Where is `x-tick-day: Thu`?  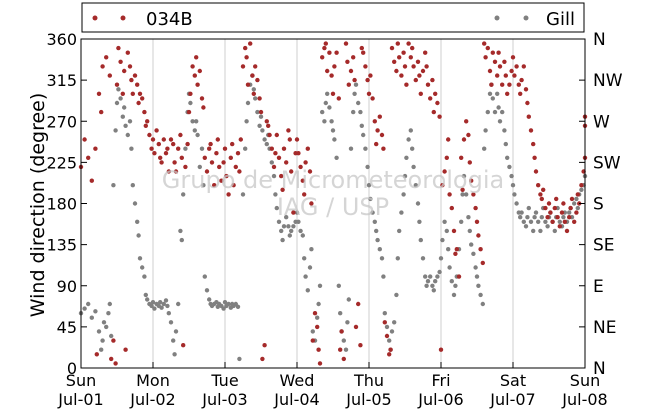 x-tick-day: Thu is located at coordinates (368, 380).